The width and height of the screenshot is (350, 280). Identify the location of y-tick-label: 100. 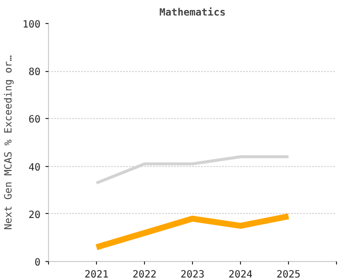
(31, 25).